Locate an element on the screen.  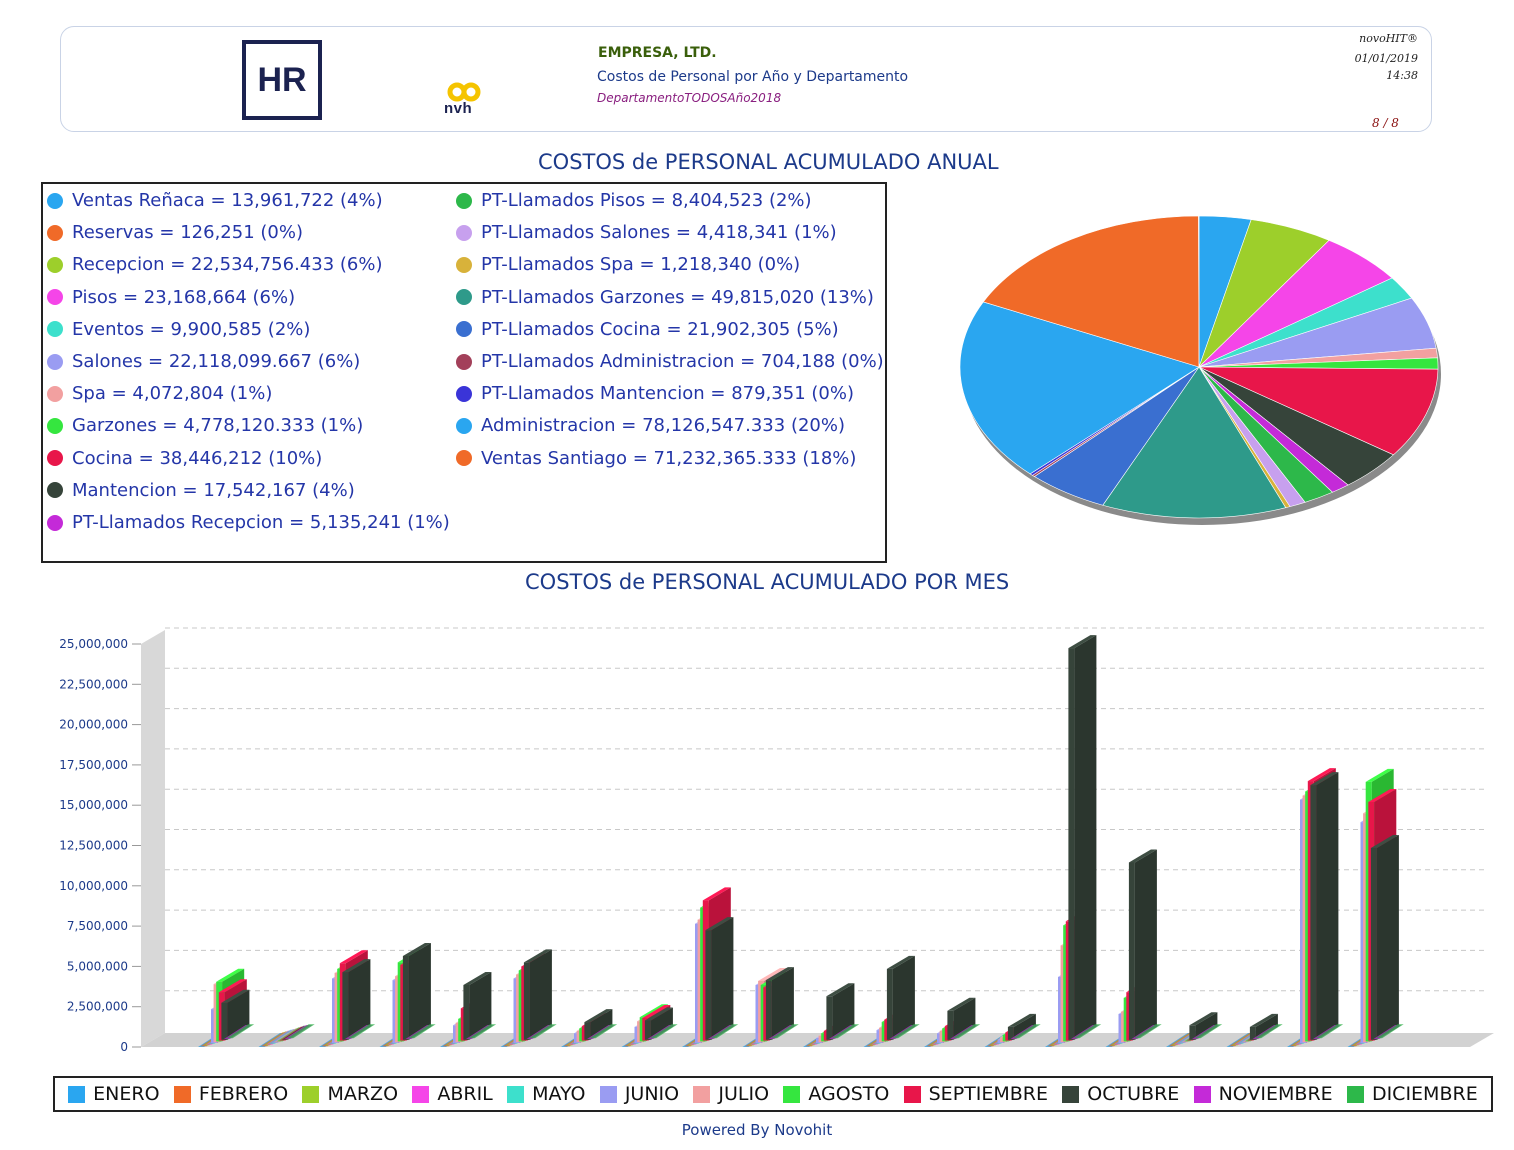
pie-legend-item: Salones = 22,118,099.667 (6%) is located at coordinates (203, 361).